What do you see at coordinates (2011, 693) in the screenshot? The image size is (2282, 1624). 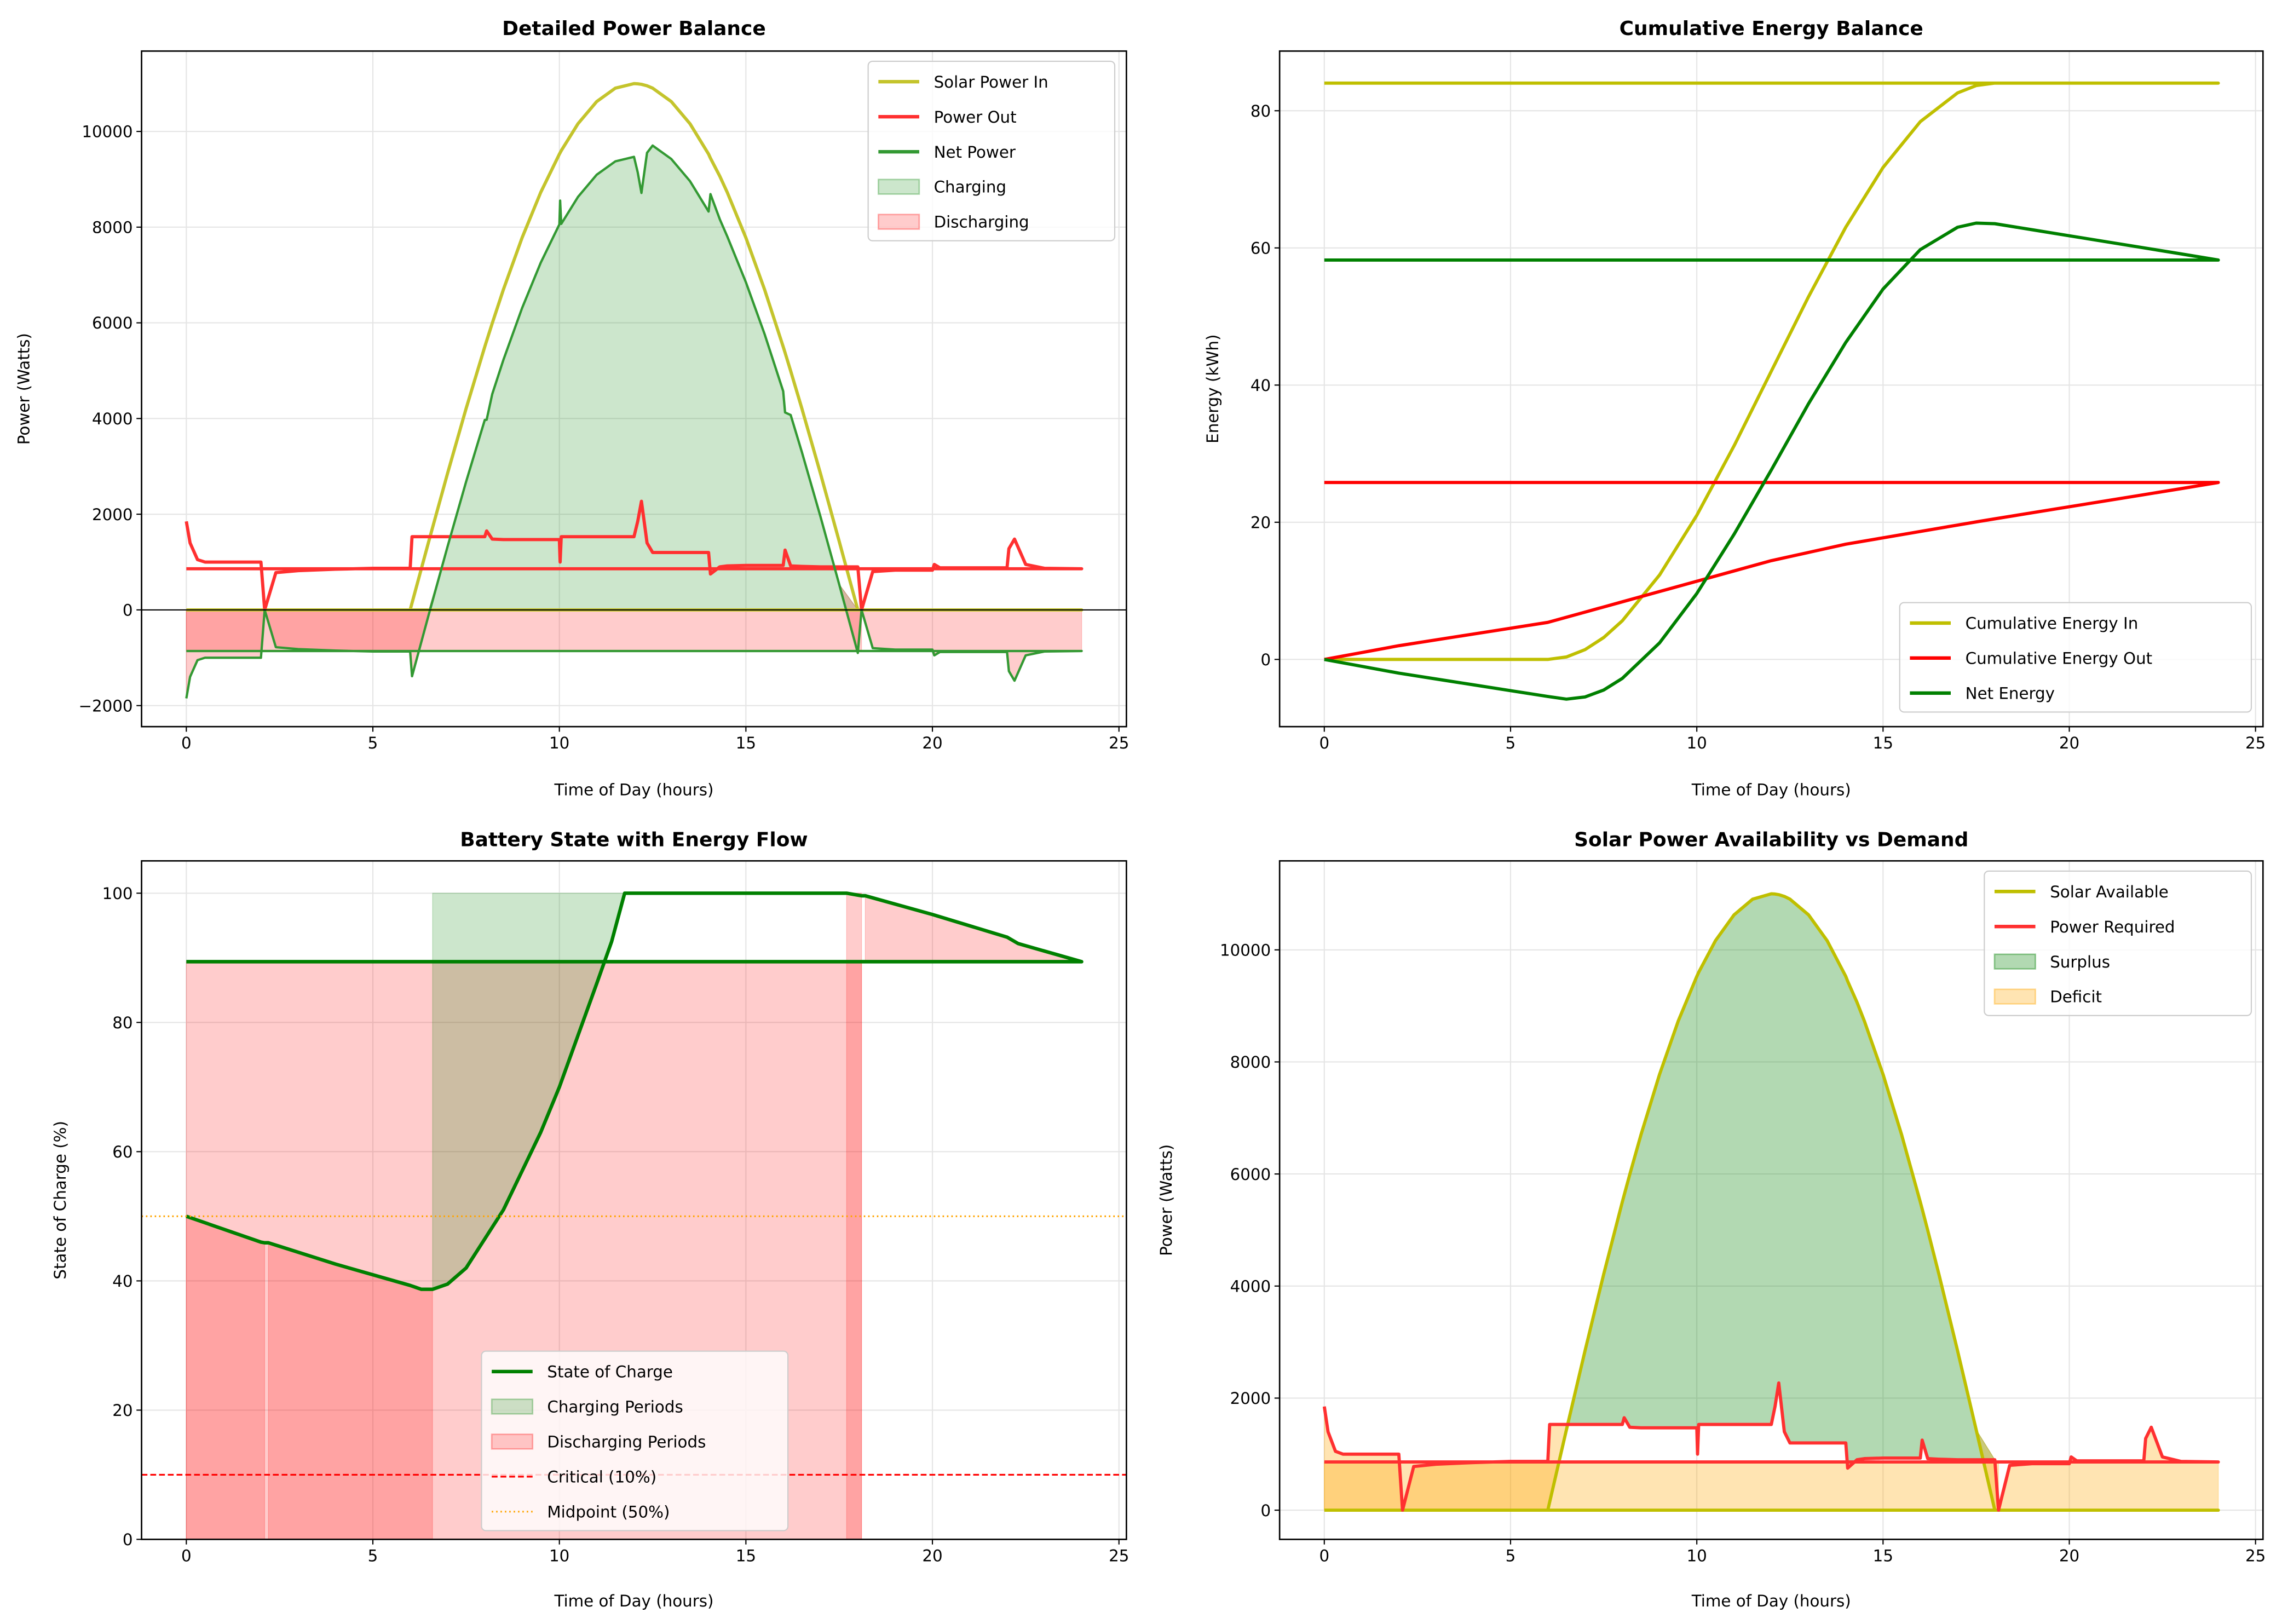 I see `legend-label: Net Energy` at bounding box center [2011, 693].